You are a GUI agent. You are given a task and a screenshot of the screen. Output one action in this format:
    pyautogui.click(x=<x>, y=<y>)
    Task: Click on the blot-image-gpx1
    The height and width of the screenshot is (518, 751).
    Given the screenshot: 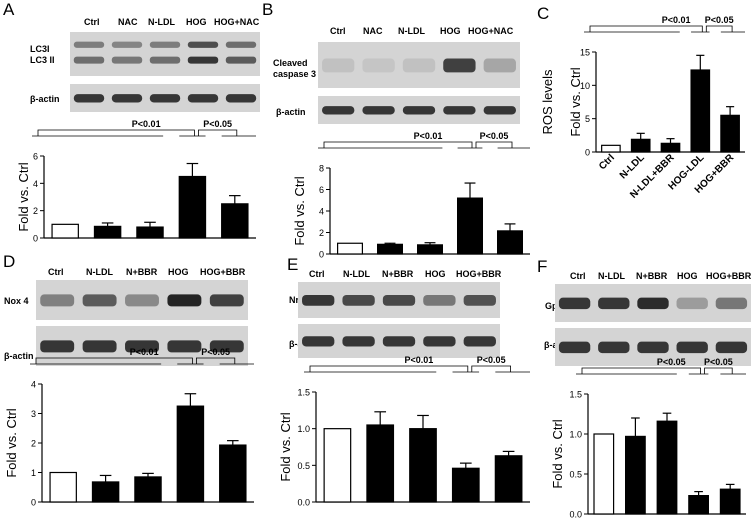 What is the action you would take?
    pyautogui.click(x=653, y=303)
    